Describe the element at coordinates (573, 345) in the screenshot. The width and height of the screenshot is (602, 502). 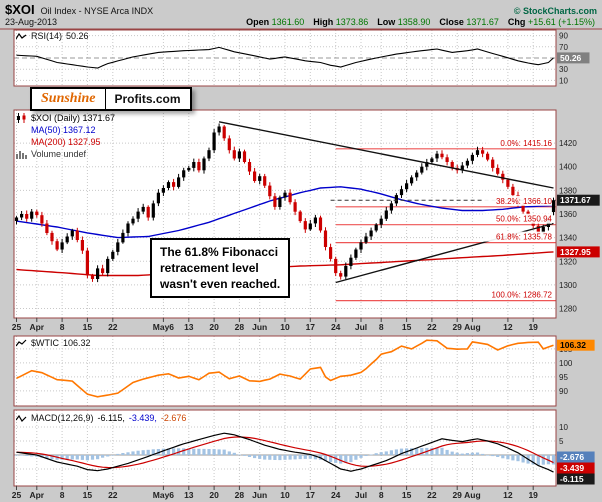
I see `svg-text: 106.32` at that location.